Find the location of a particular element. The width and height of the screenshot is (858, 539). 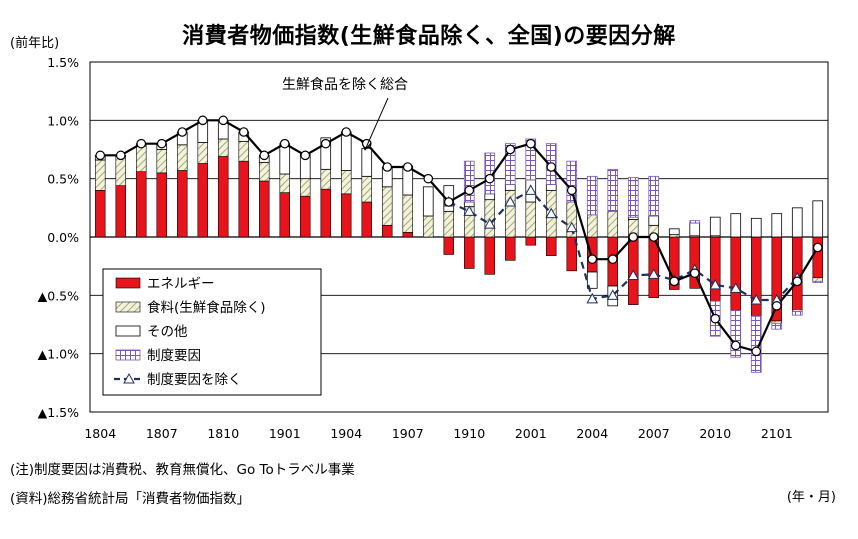

x-tick-label: 1907 is located at coordinates (408, 433).